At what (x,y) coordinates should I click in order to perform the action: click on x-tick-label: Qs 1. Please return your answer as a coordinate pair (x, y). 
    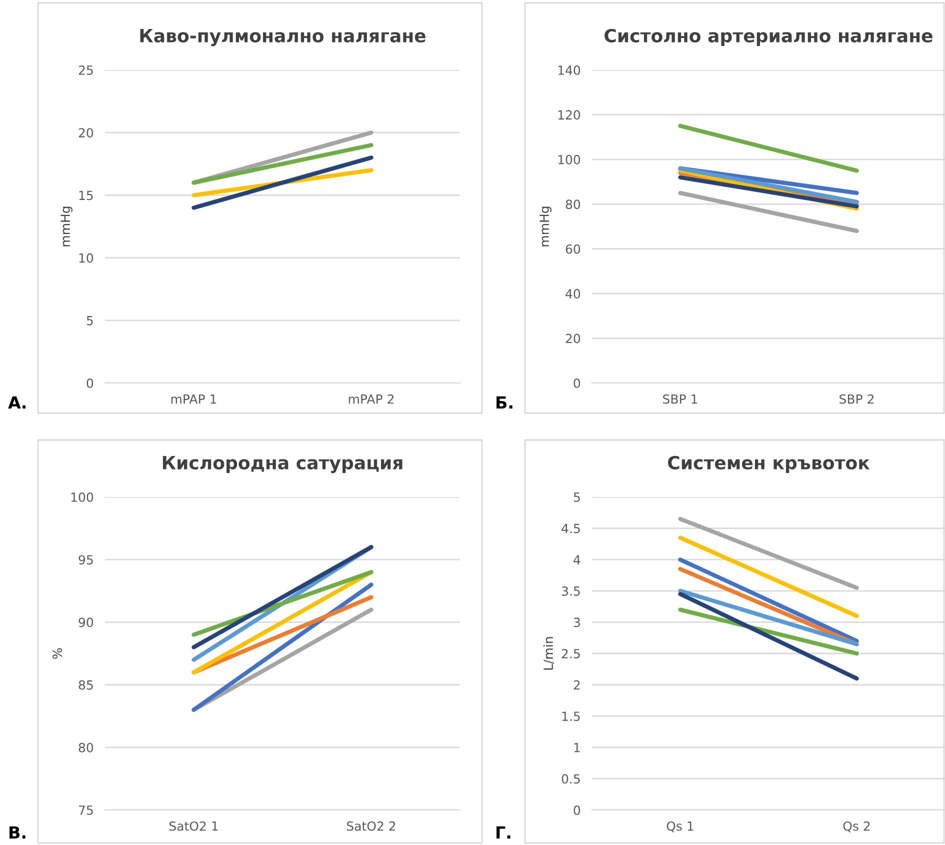
    Looking at the image, I should click on (680, 826).